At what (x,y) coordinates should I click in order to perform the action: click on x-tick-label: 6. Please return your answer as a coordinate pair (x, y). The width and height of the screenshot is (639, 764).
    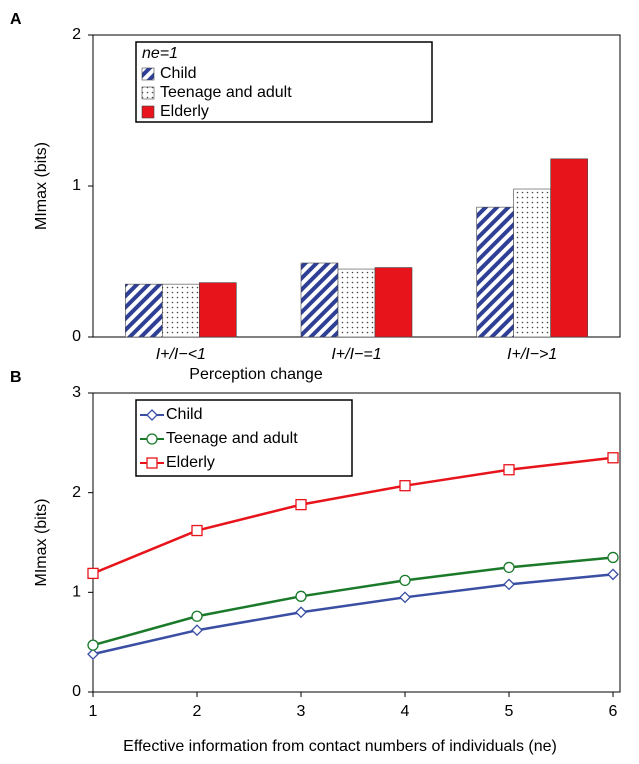
    Looking at the image, I should click on (613, 711).